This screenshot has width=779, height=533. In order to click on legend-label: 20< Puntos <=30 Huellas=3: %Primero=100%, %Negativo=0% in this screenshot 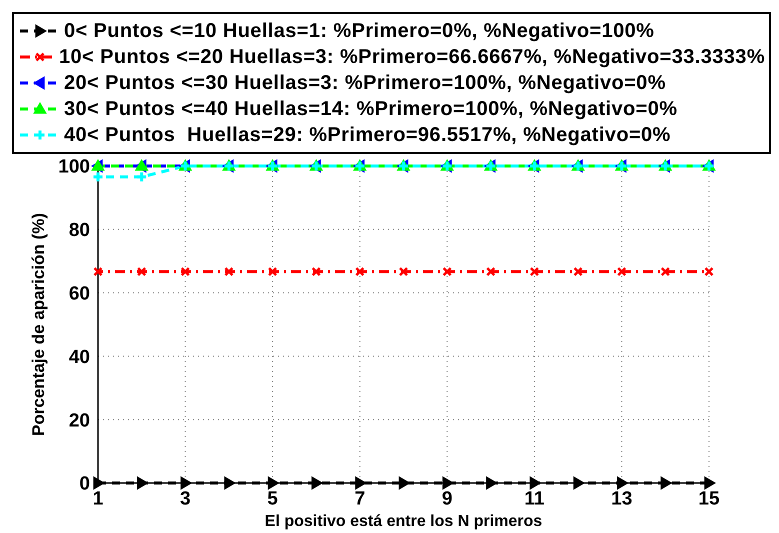, I will do `click(365, 83)`.